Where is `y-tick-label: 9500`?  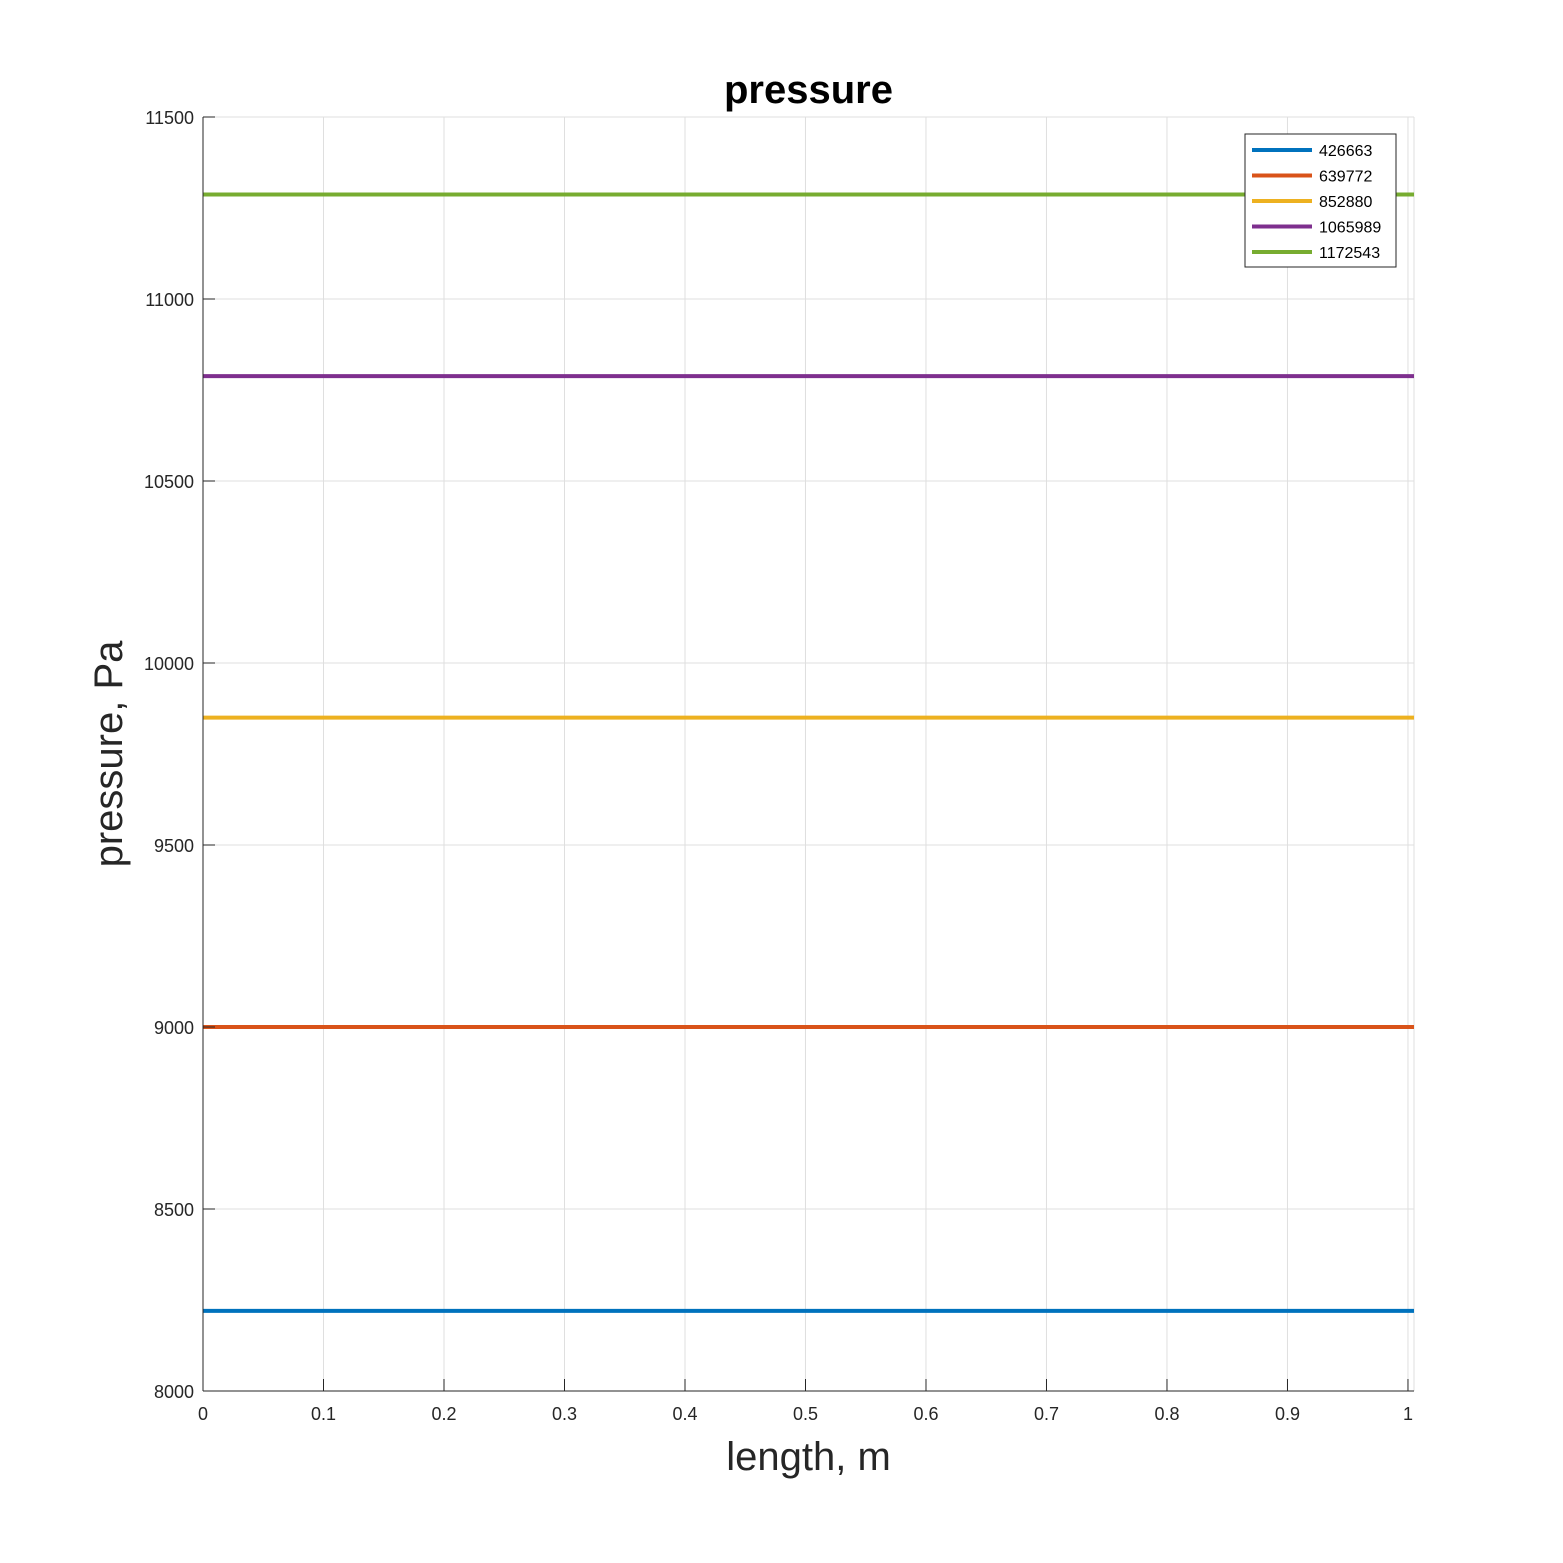 y-tick-label: 9500 is located at coordinates (174, 846).